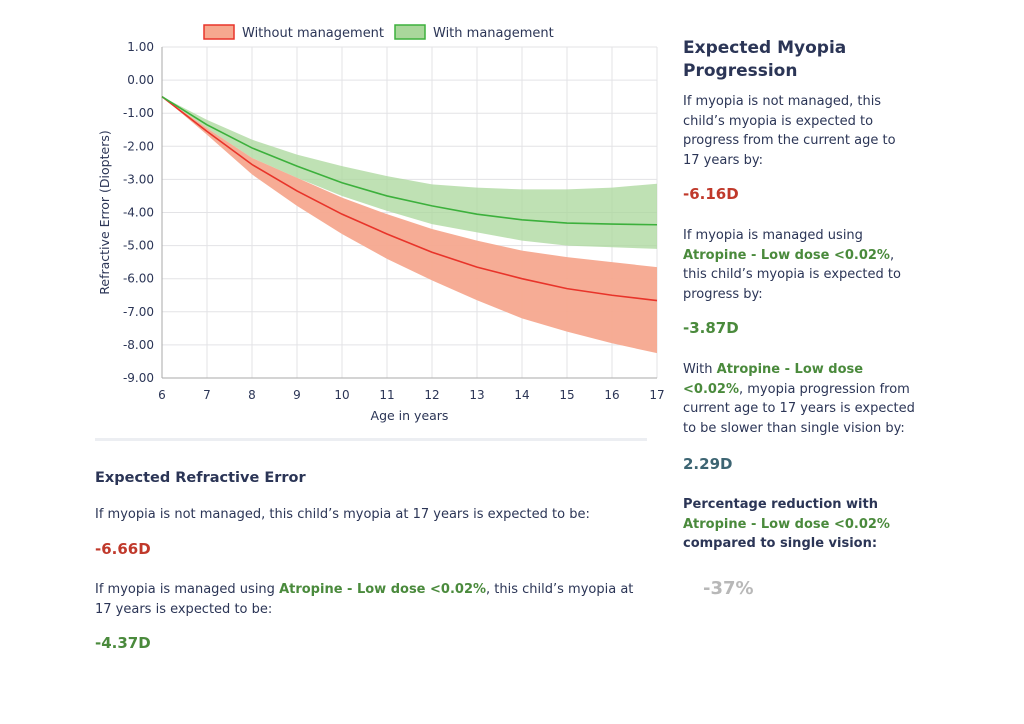  What do you see at coordinates (656, 395) in the screenshot?
I see `x-tick-label: 17` at bounding box center [656, 395].